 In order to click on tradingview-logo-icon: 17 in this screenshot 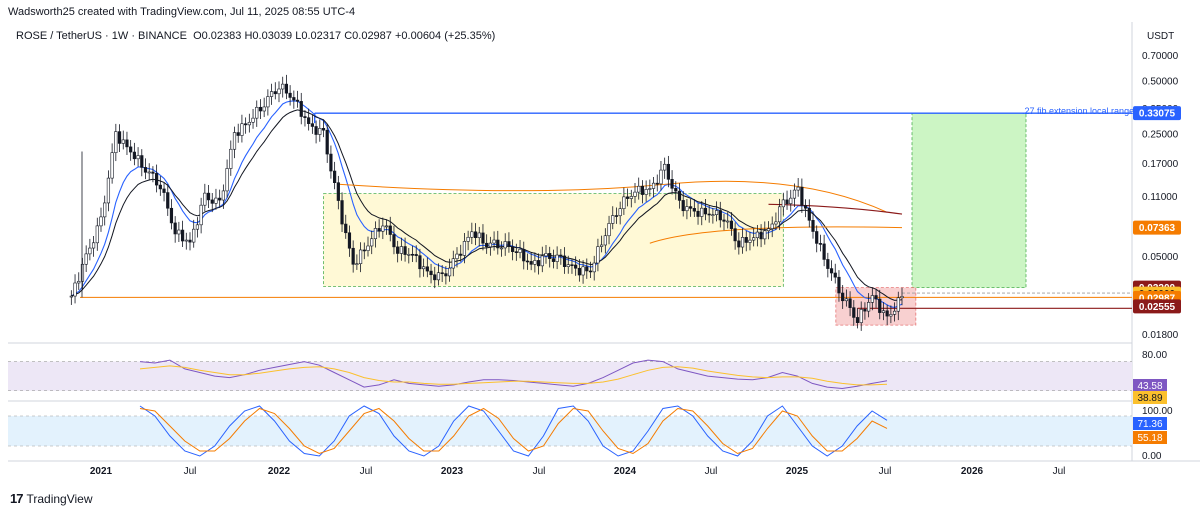, I will do `click(17, 498)`.